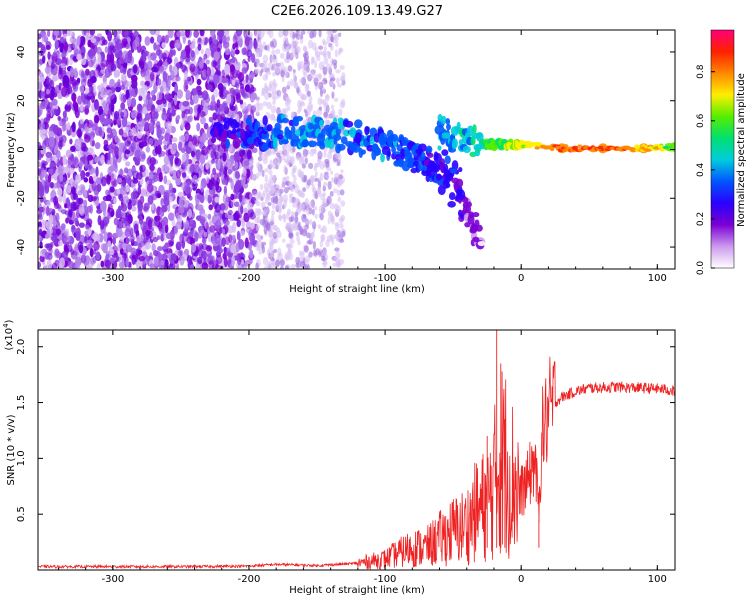 This screenshot has width=750, height=600. Describe the element at coordinates (11, 449) in the screenshot. I see `snr-y-axis-label: SNR (10 * v/v)` at that location.